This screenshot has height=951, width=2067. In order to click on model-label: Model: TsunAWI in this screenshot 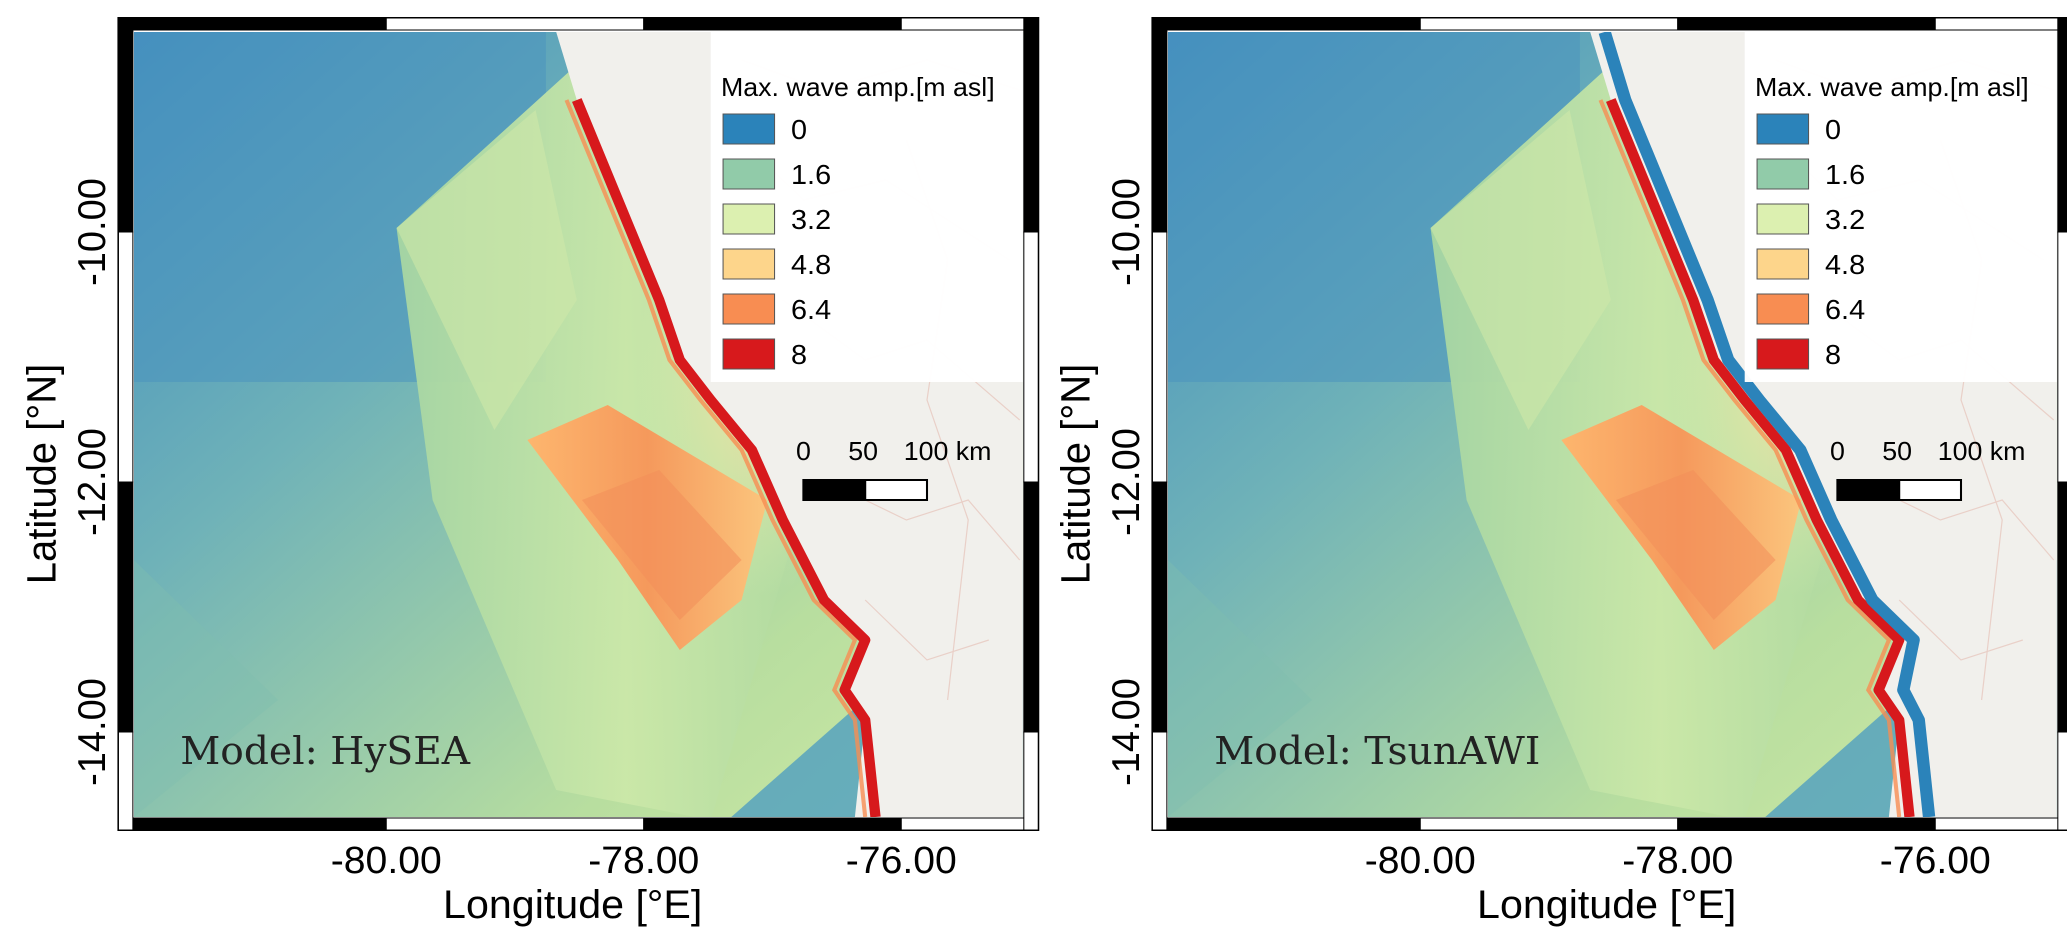, I will do `click(1377, 752)`.